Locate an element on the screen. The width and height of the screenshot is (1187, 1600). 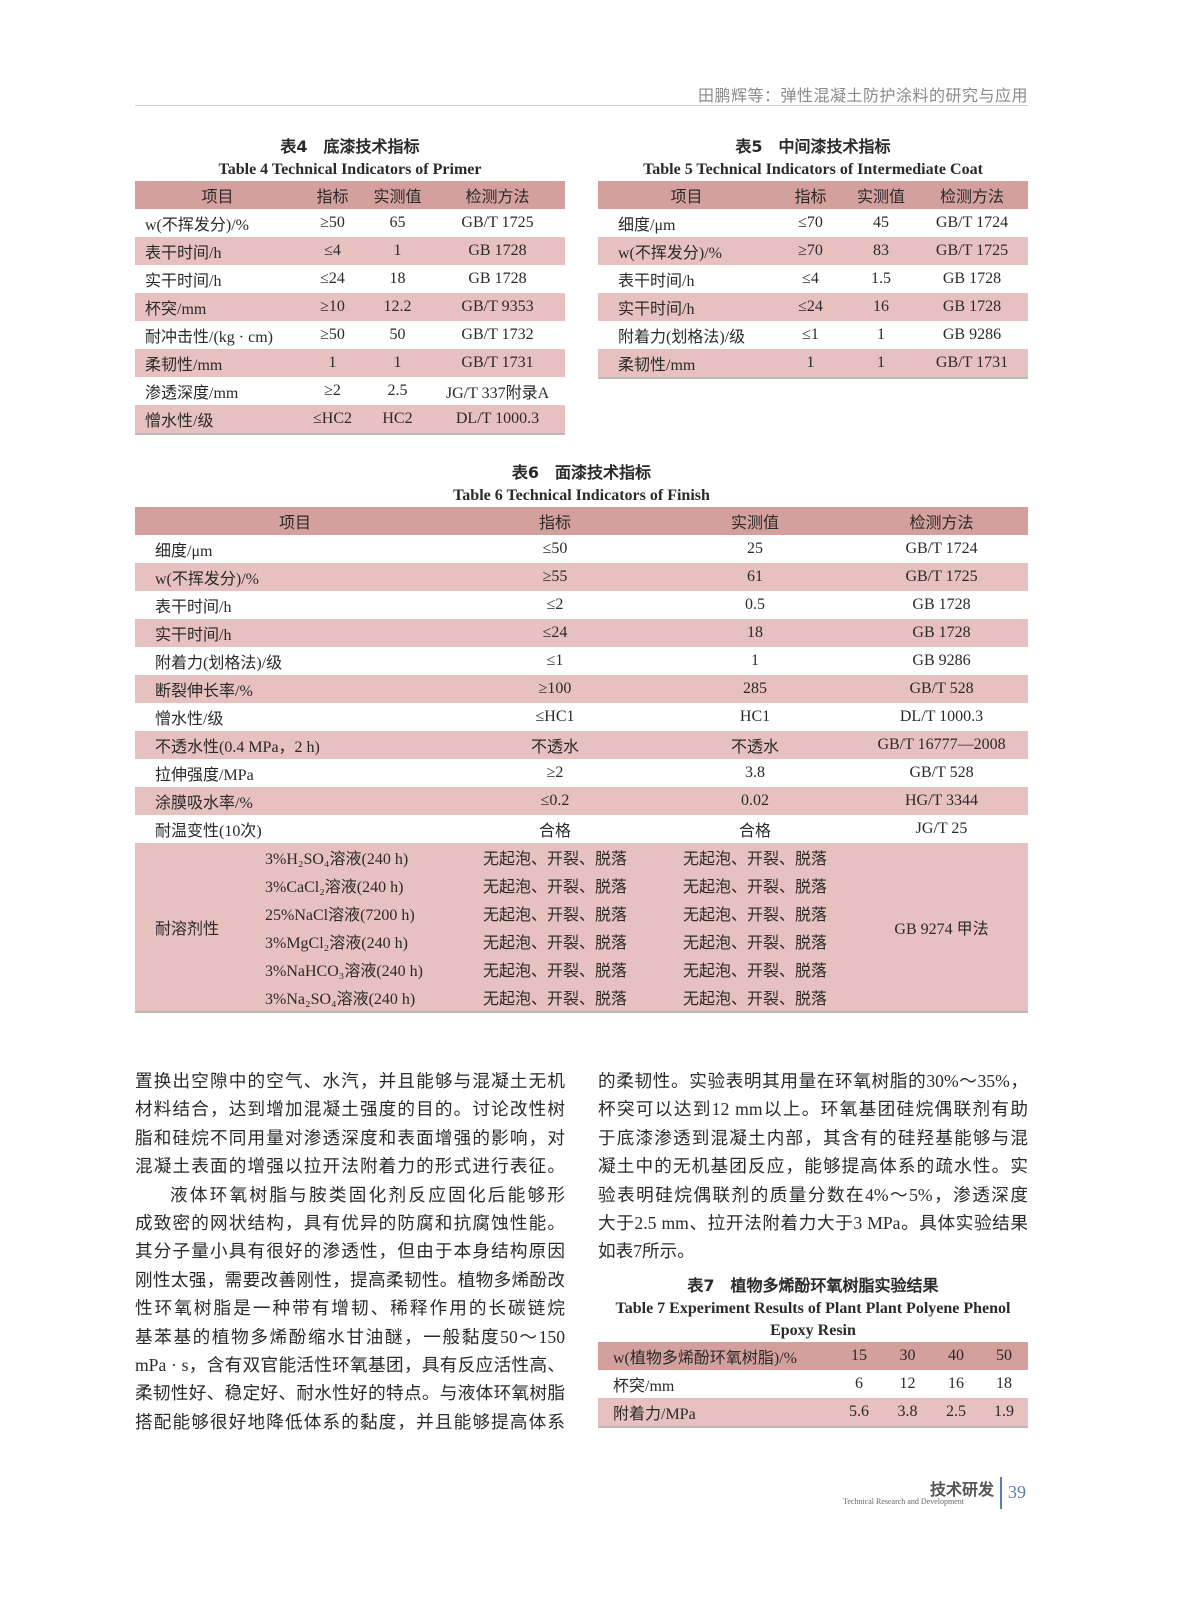
text-line: 杯突可以达到12 mm以上。环氧基团硅烷偶联剂有助 is located at coordinates (813, 1109).